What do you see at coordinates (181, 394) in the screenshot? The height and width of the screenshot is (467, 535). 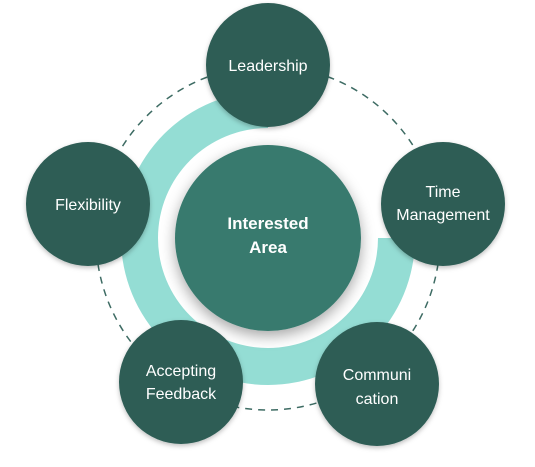 I see `accepting-feedback-label-line2: Feedback` at bounding box center [181, 394].